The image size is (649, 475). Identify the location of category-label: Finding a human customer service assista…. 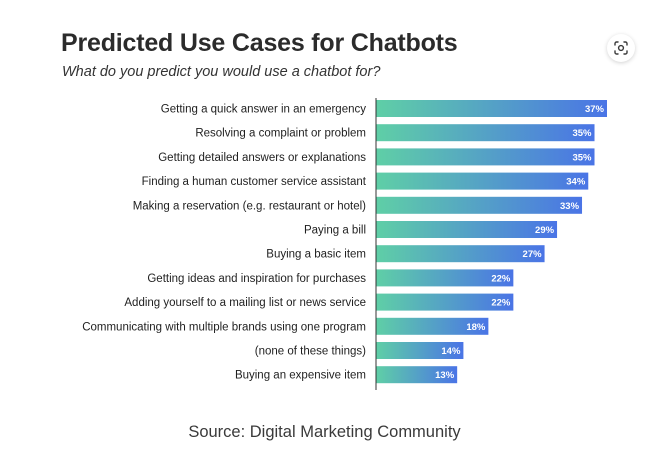
(254, 182).